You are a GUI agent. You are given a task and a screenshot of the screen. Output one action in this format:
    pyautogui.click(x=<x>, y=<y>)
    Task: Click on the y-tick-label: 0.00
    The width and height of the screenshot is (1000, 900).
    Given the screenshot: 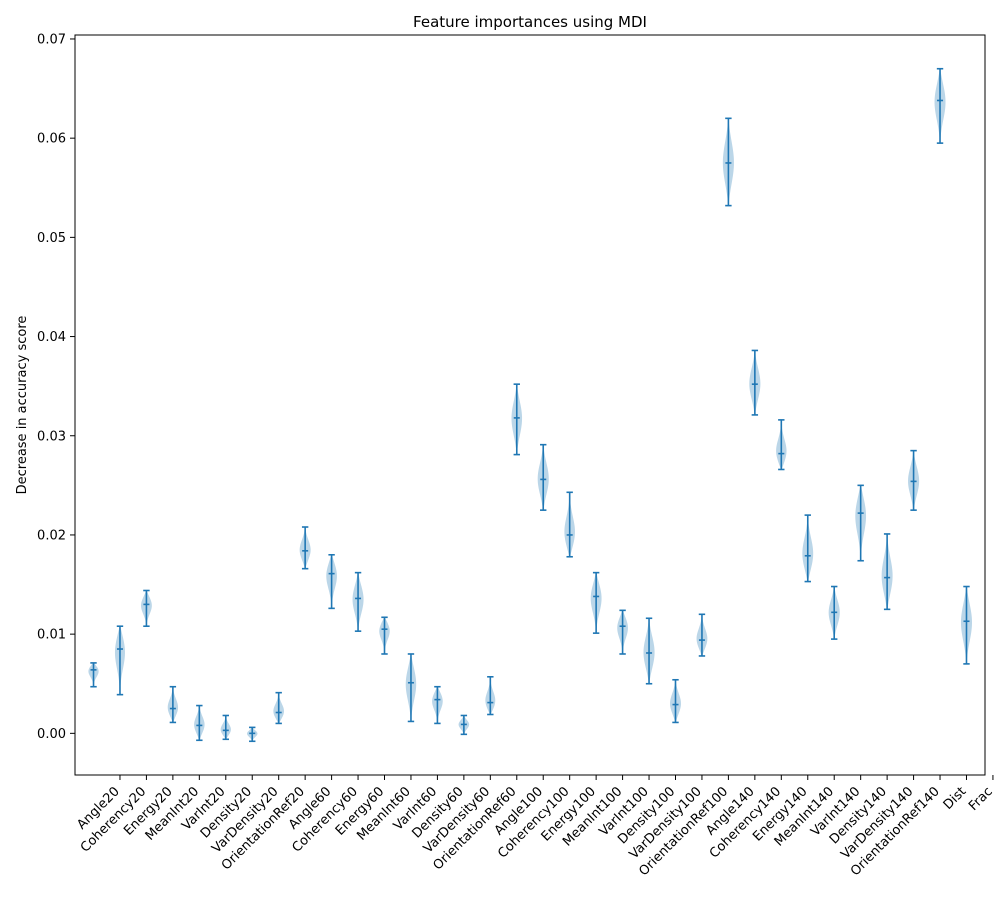 What is the action you would take?
    pyautogui.click(x=51, y=734)
    